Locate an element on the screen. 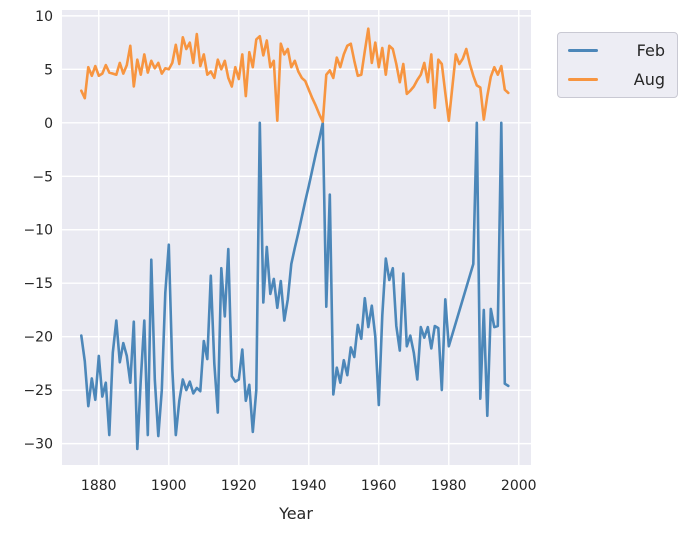 Image resolution: width=689 pixels, height=542 pixels. aug-series-line is located at coordinates (295, 75).